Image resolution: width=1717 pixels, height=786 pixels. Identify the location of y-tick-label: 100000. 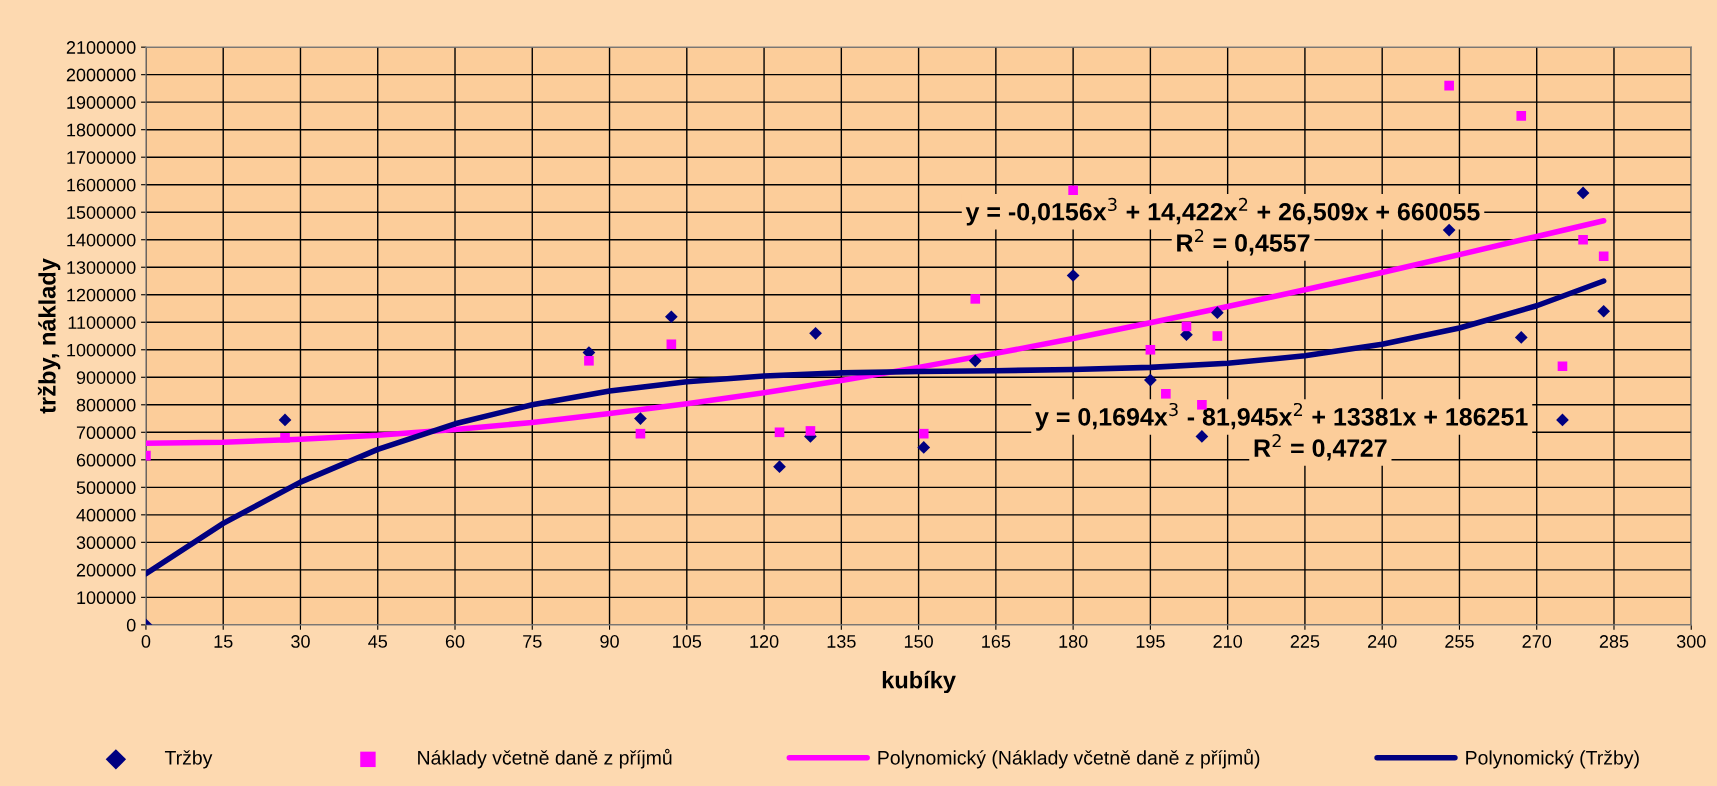
(106, 598).